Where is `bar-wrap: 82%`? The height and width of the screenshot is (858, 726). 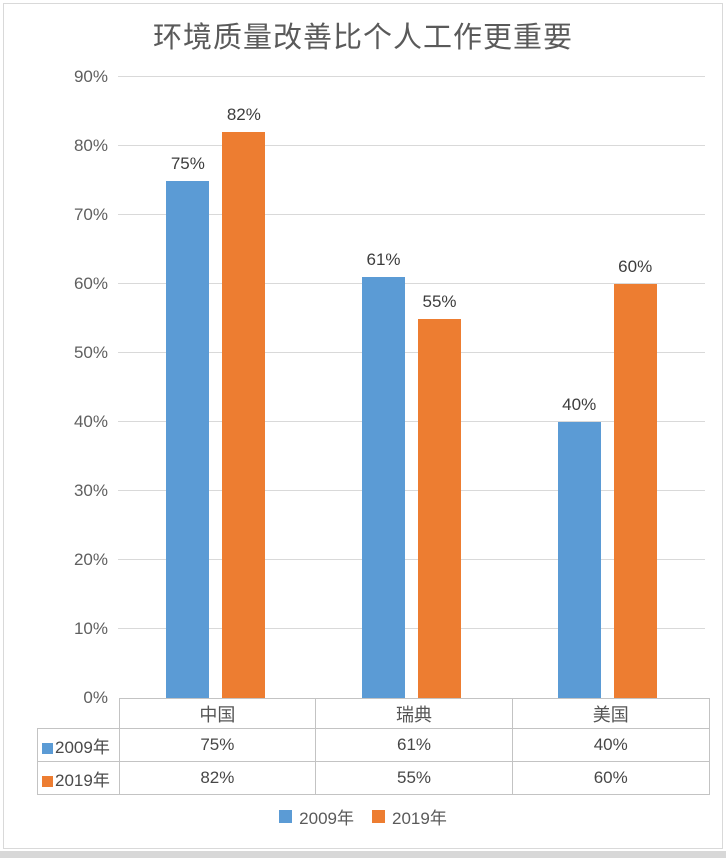
bar-wrap: 82% is located at coordinates (244, 387).